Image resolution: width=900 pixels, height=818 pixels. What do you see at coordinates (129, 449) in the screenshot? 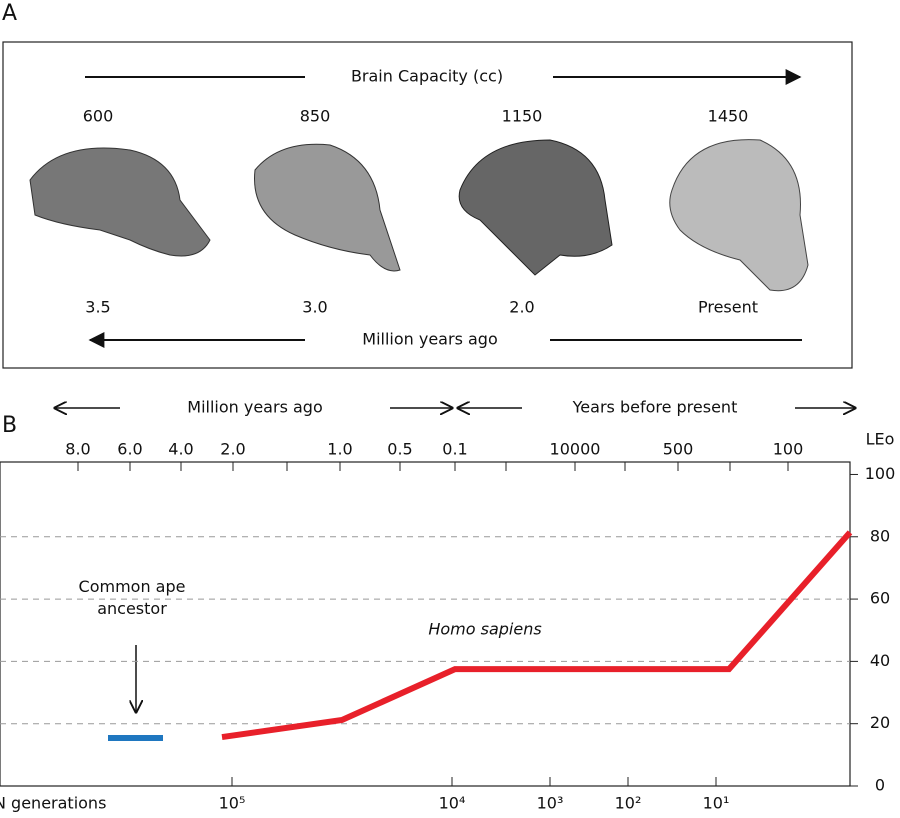
I see `x-tick-label: 6.0` at bounding box center [129, 449].